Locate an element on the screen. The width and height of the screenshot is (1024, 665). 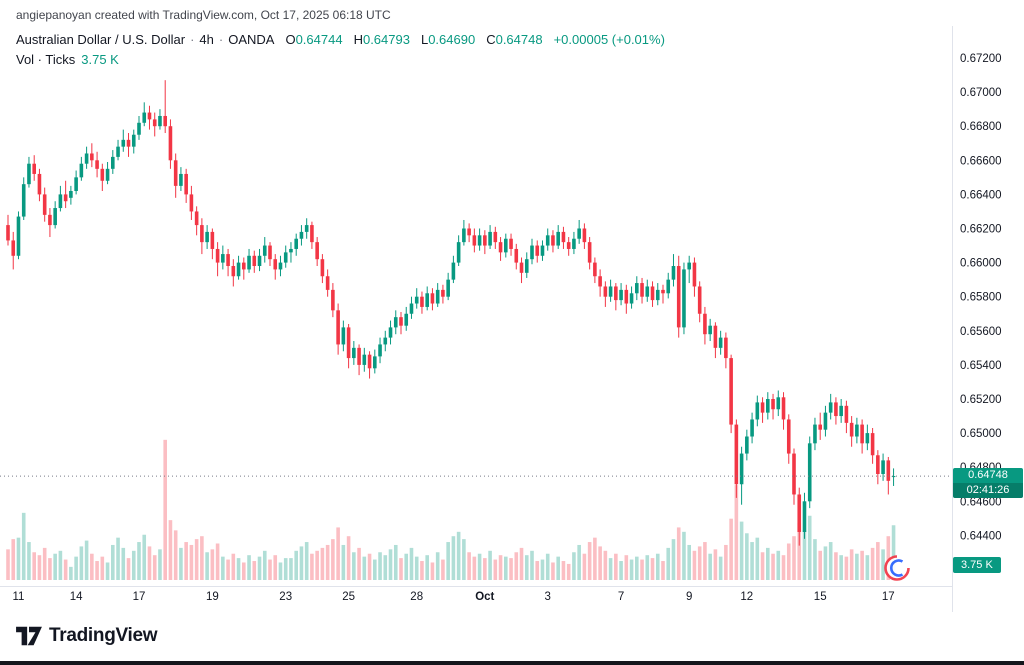
close-pair: C0.64748 is located at coordinates (514, 39).